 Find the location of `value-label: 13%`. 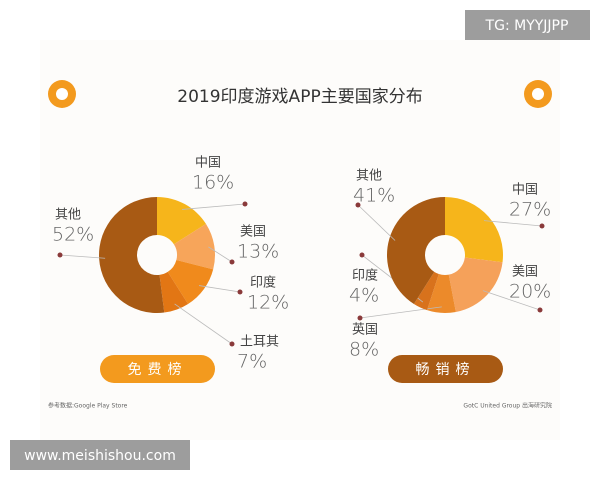

value-label: 13% is located at coordinates (258, 252).